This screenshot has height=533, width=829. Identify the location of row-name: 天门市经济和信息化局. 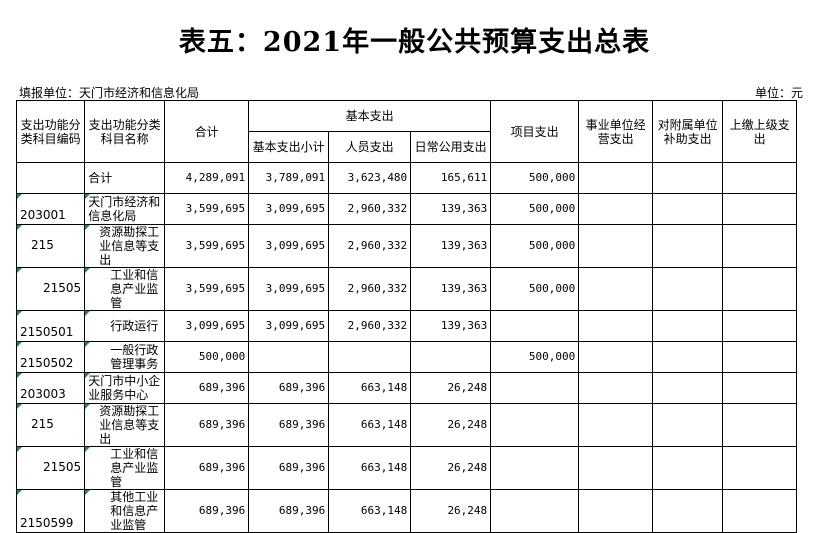
(125, 209).